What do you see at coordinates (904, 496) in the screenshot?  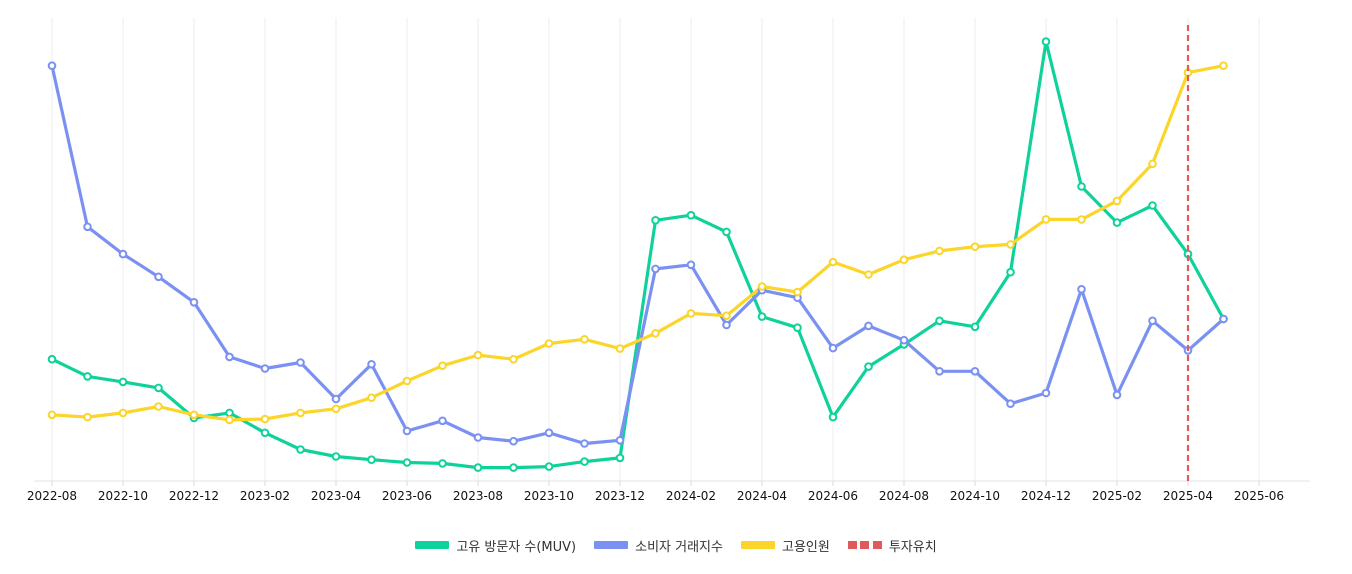 I see `x-tick-label-2024-08: 2024-08` at bounding box center [904, 496].